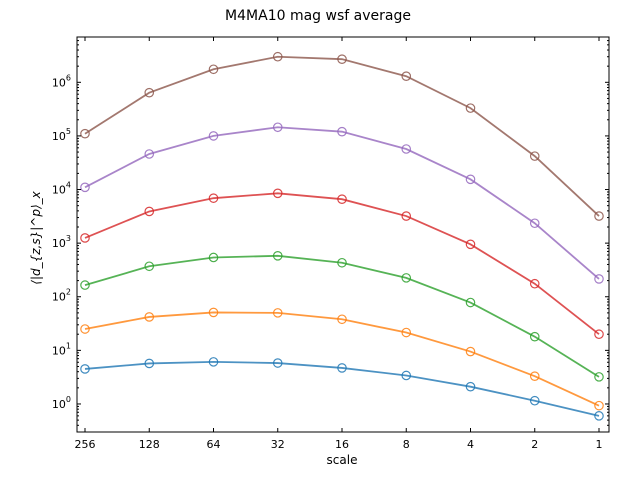  What do you see at coordinates (61, 135) in the screenshot?
I see `y-tick-label: 10⁵` at bounding box center [61, 135].